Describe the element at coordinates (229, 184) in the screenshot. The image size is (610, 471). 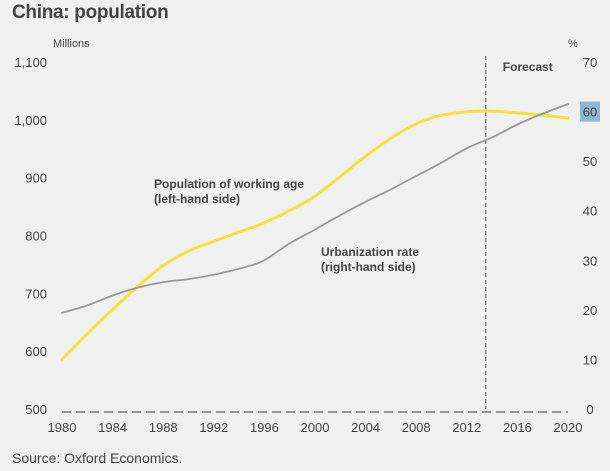
I see `working-age-label: Population of working age` at that location.